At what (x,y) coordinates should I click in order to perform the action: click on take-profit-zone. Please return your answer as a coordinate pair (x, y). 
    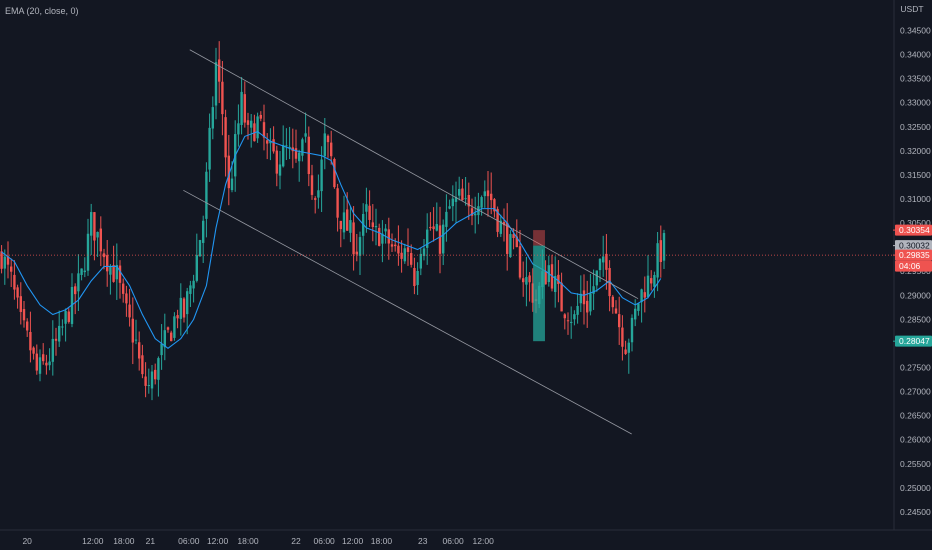
    Looking at the image, I should click on (539, 293).